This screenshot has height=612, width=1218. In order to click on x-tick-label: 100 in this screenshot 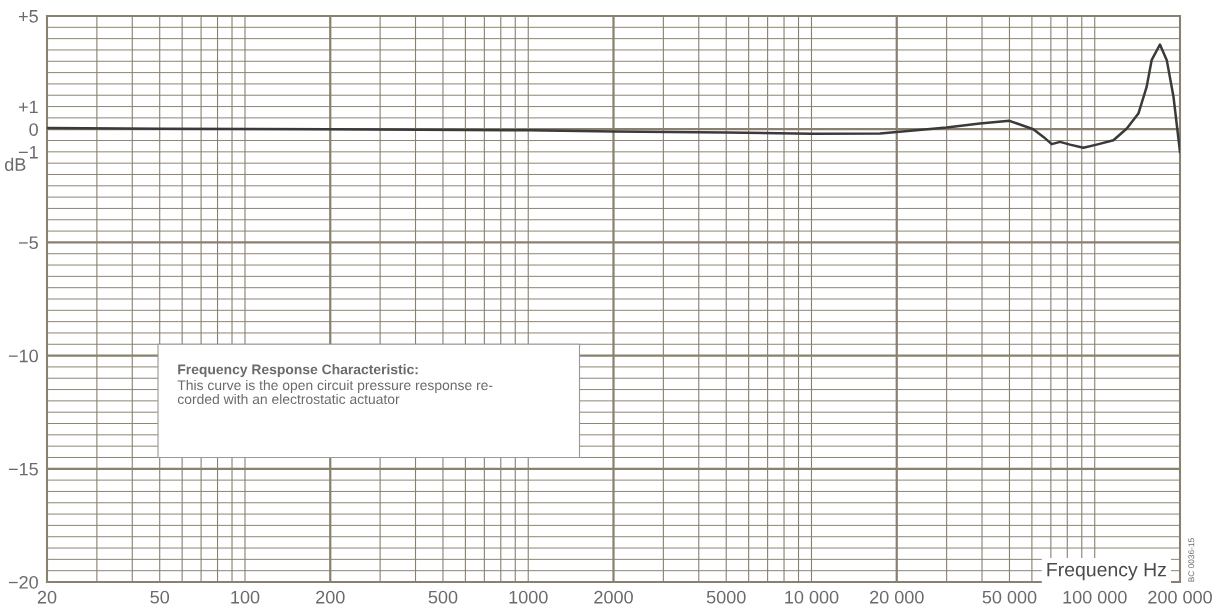, I will do `click(245, 597)`.